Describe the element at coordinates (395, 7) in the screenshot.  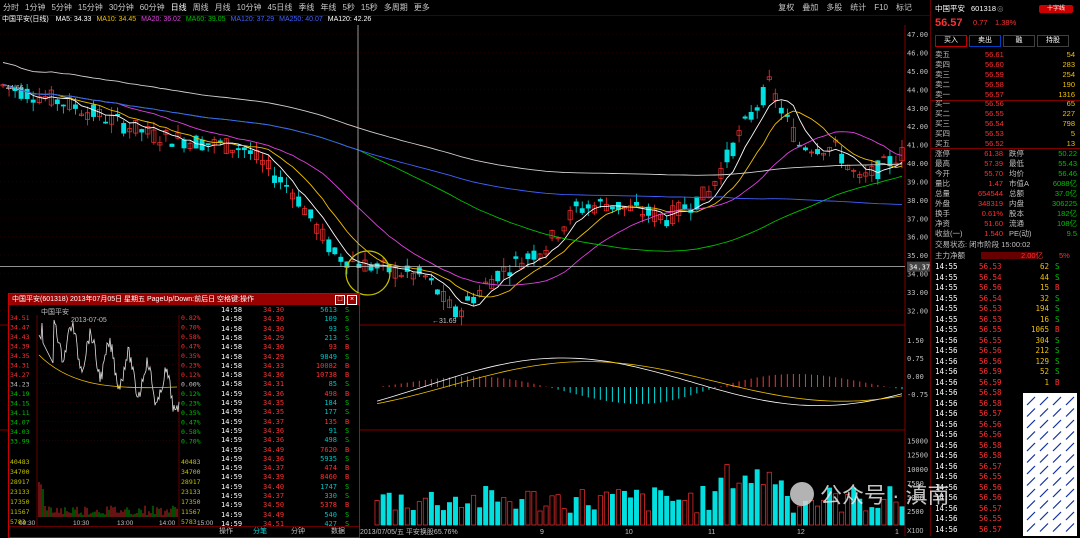
I see `tab-15: 多周期` at that location.